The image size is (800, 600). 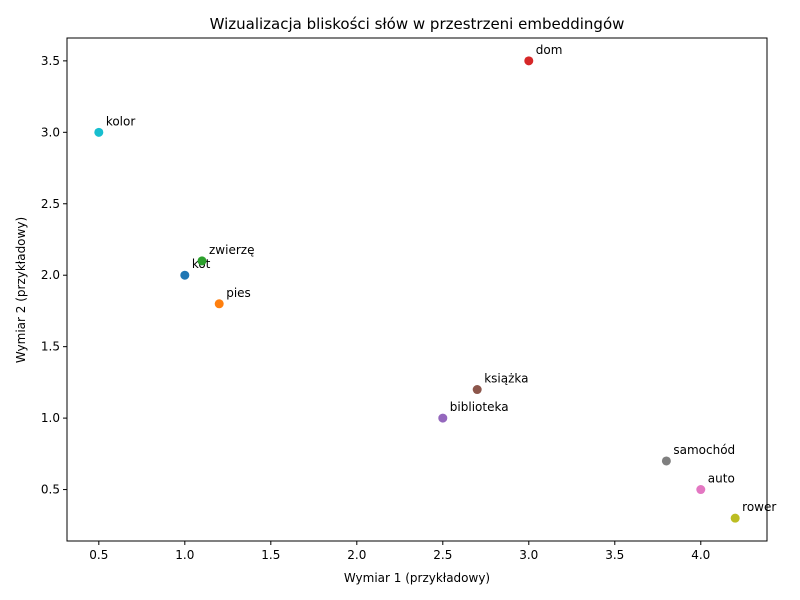 I want to click on y-tick-label: 2.5, so click(x=50, y=204).